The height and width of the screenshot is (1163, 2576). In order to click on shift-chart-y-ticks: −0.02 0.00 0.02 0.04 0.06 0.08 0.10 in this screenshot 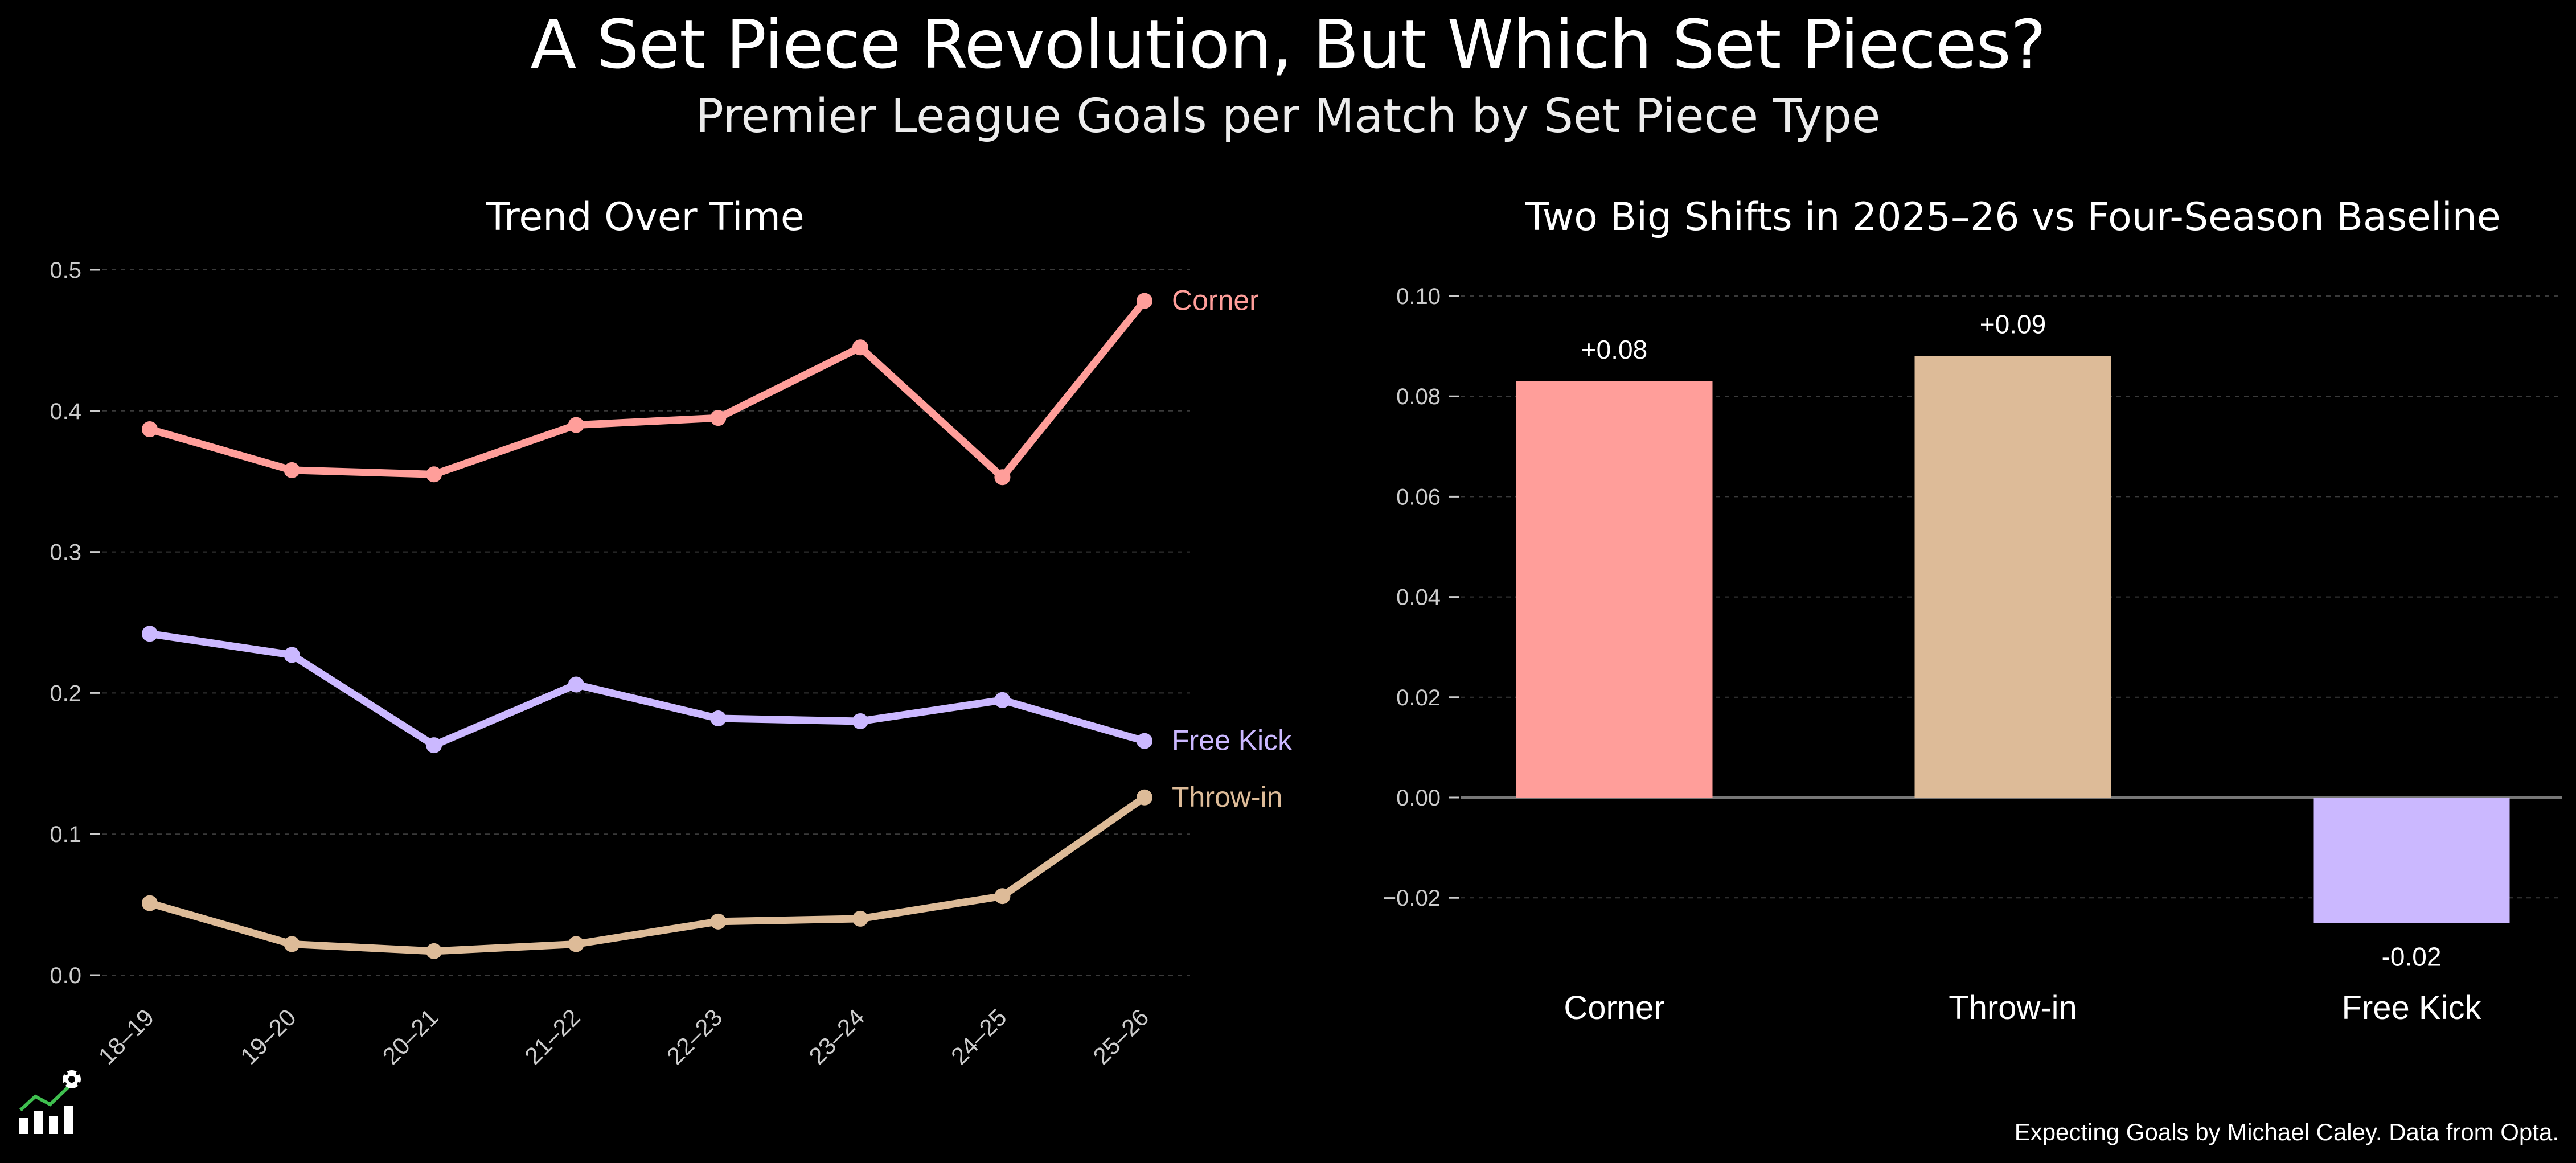, I will do `click(1421, 597)`.